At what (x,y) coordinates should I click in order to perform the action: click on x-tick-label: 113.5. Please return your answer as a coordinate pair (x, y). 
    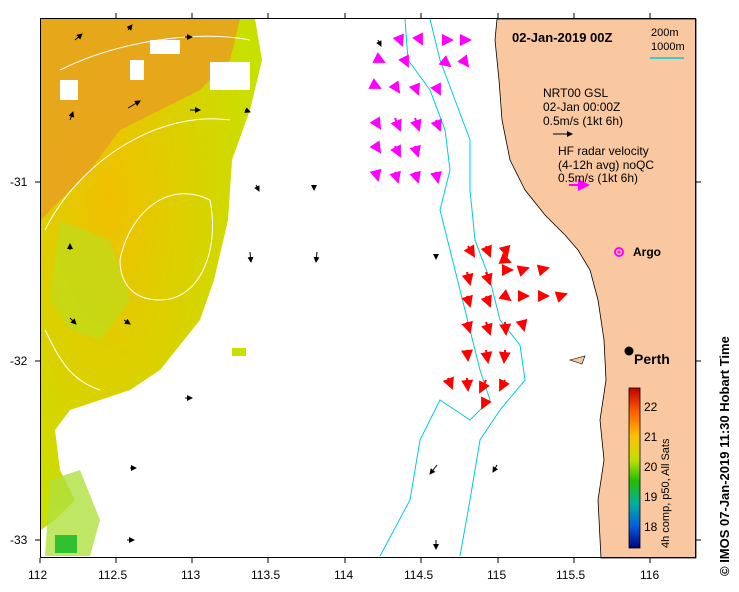
    Looking at the image, I should click on (266, 575).